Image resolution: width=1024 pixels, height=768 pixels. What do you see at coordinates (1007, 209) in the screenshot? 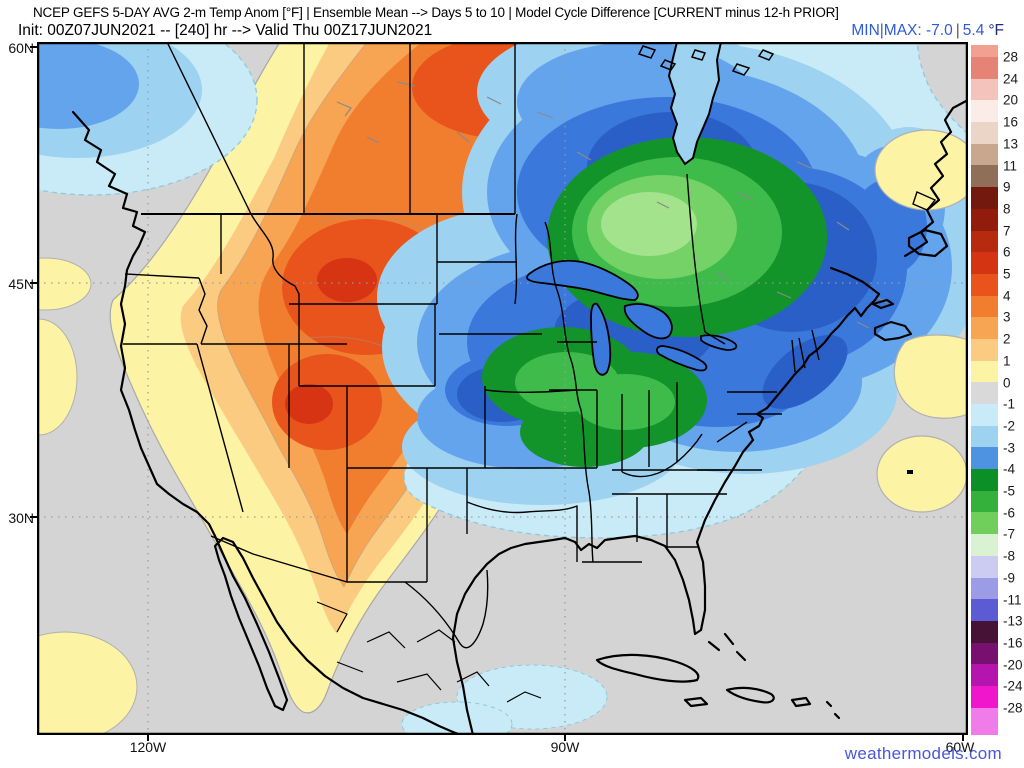
I see `colorbar-label: 8` at bounding box center [1007, 209].